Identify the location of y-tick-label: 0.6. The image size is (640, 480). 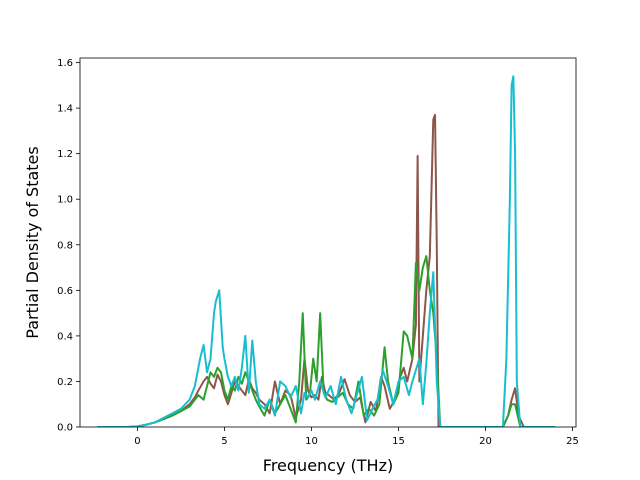
(65, 291).